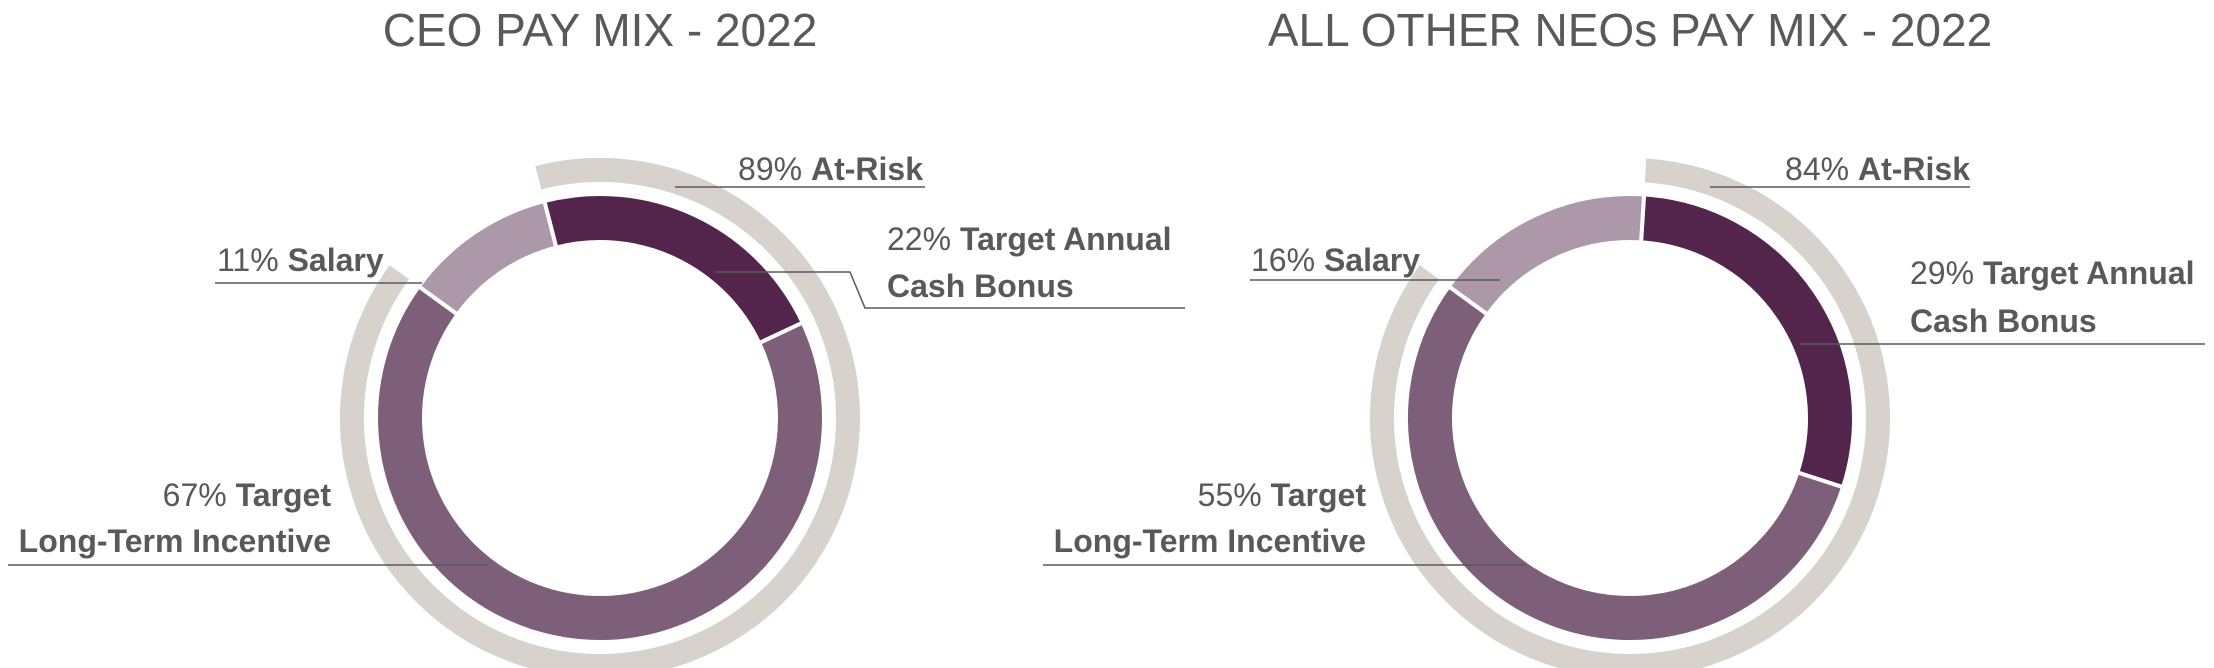 Image resolution: width=2214 pixels, height=668 pixels. What do you see at coordinates (1877, 169) in the screenshot?
I see `at-risk-label: 84% At-Risk` at bounding box center [1877, 169].